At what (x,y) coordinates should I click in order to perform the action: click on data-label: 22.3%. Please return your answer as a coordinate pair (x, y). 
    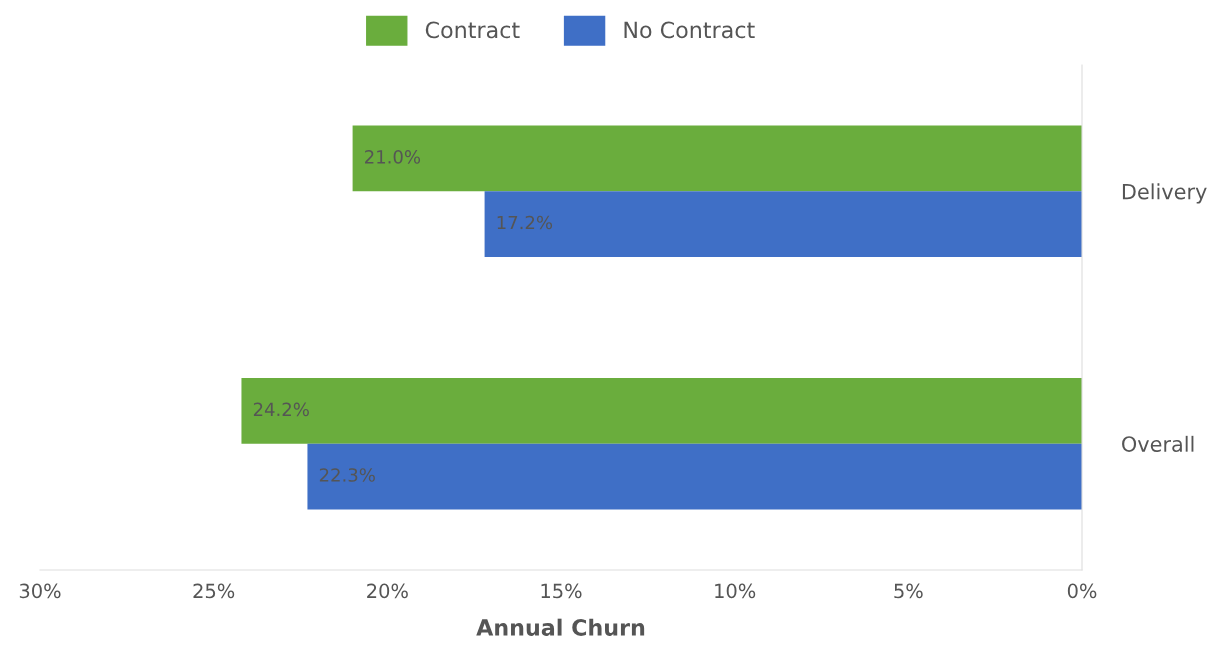
    Looking at the image, I should click on (347, 475).